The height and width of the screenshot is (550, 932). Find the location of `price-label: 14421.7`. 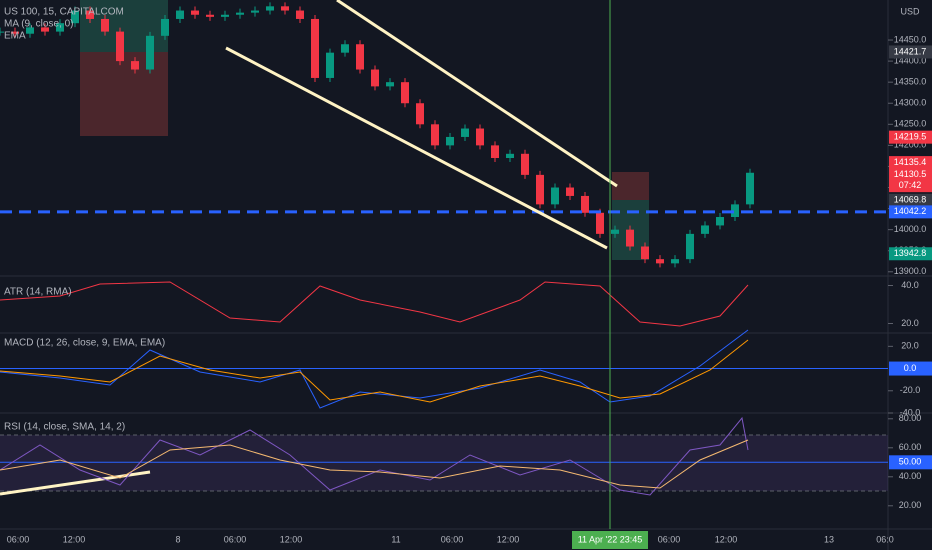

price-label: 14421.7 is located at coordinates (910, 51).